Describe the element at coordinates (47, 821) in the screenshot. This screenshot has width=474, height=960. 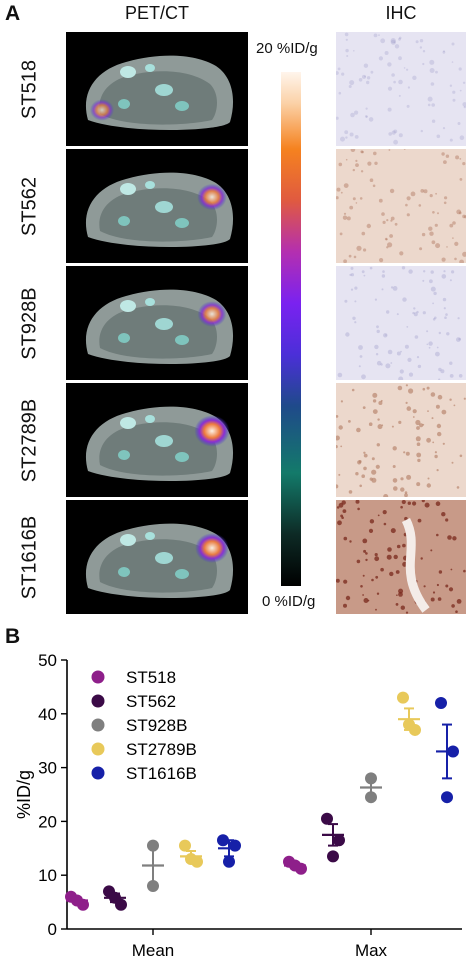
I see `y-tick-label: 20` at that location.